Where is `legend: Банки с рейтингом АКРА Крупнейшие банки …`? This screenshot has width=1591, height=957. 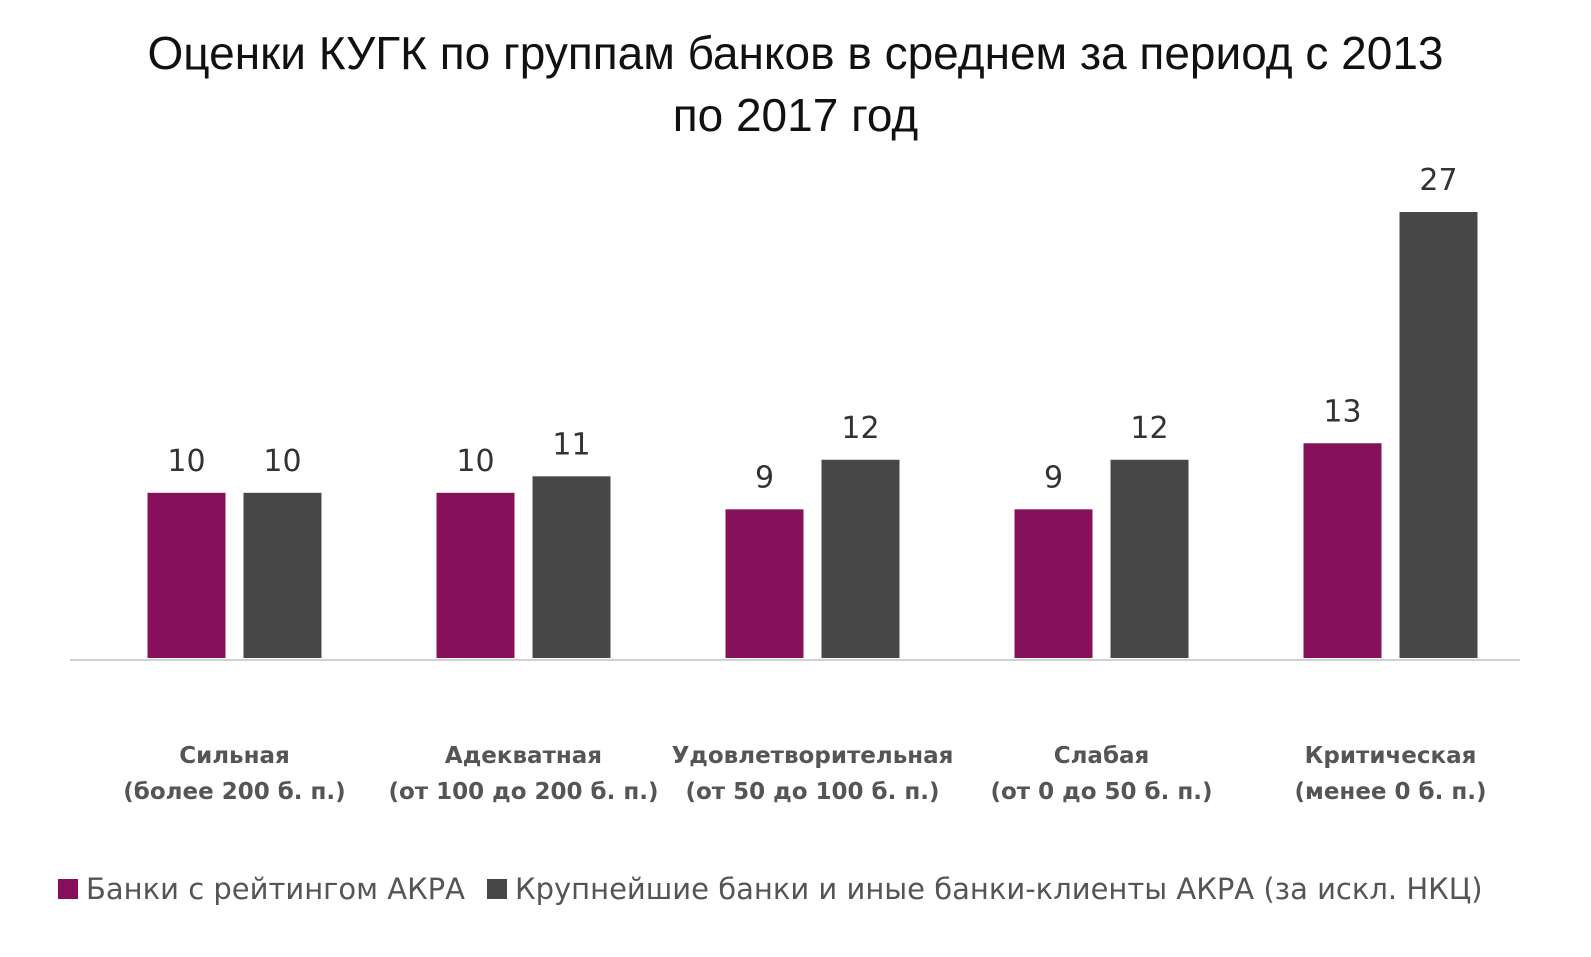 legend: Банки с рейтингом АКРА Крупнейшие банки … is located at coordinates (781, 889).